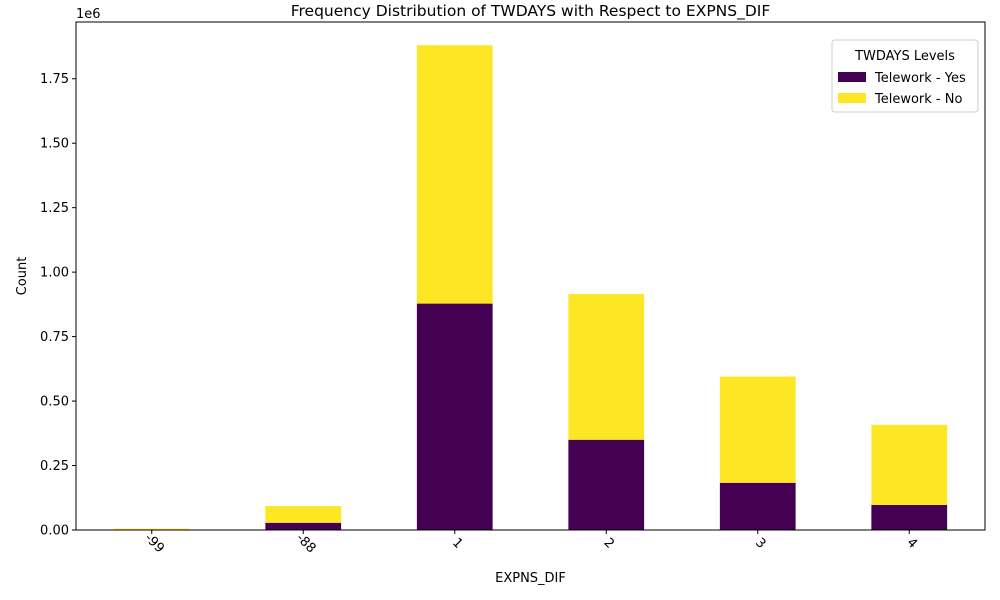 The width and height of the screenshot is (1000, 600). What do you see at coordinates (54, 208) in the screenshot?
I see `y-tick-label: 1.25` at bounding box center [54, 208].